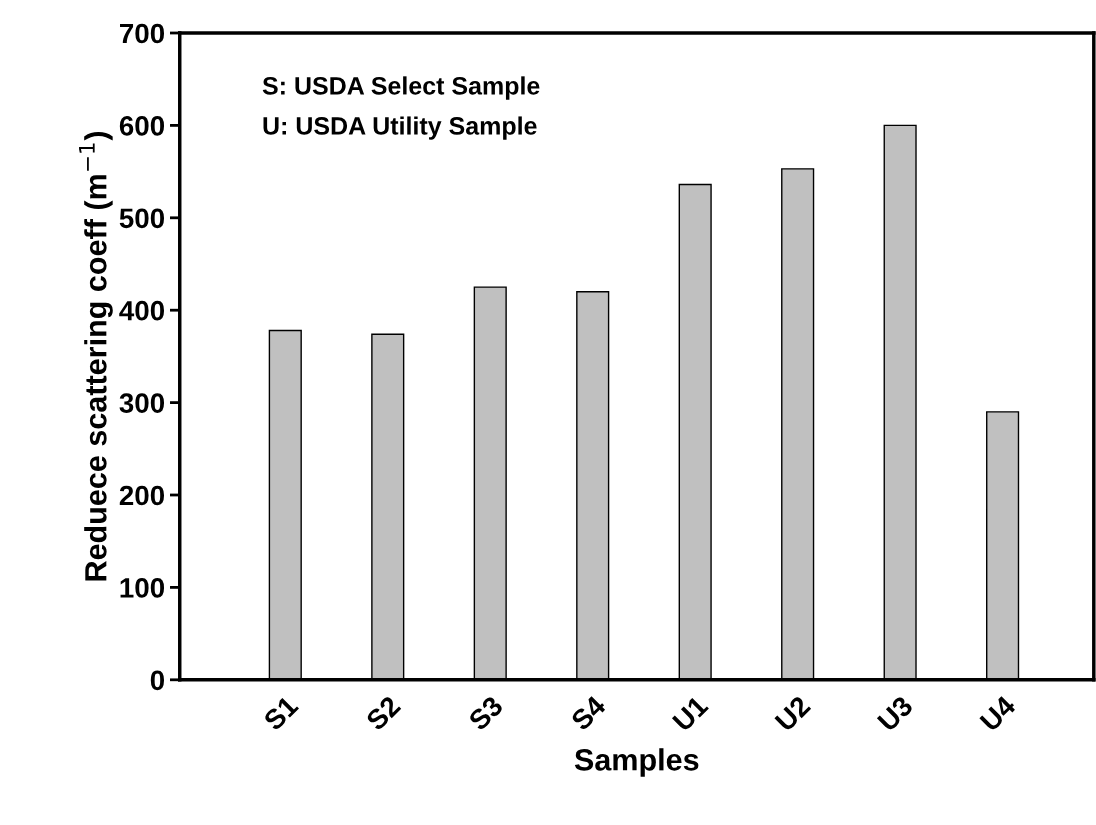  Describe the element at coordinates (142, 495) in the screenshot. I see `y-tick-label: 200` at that location.